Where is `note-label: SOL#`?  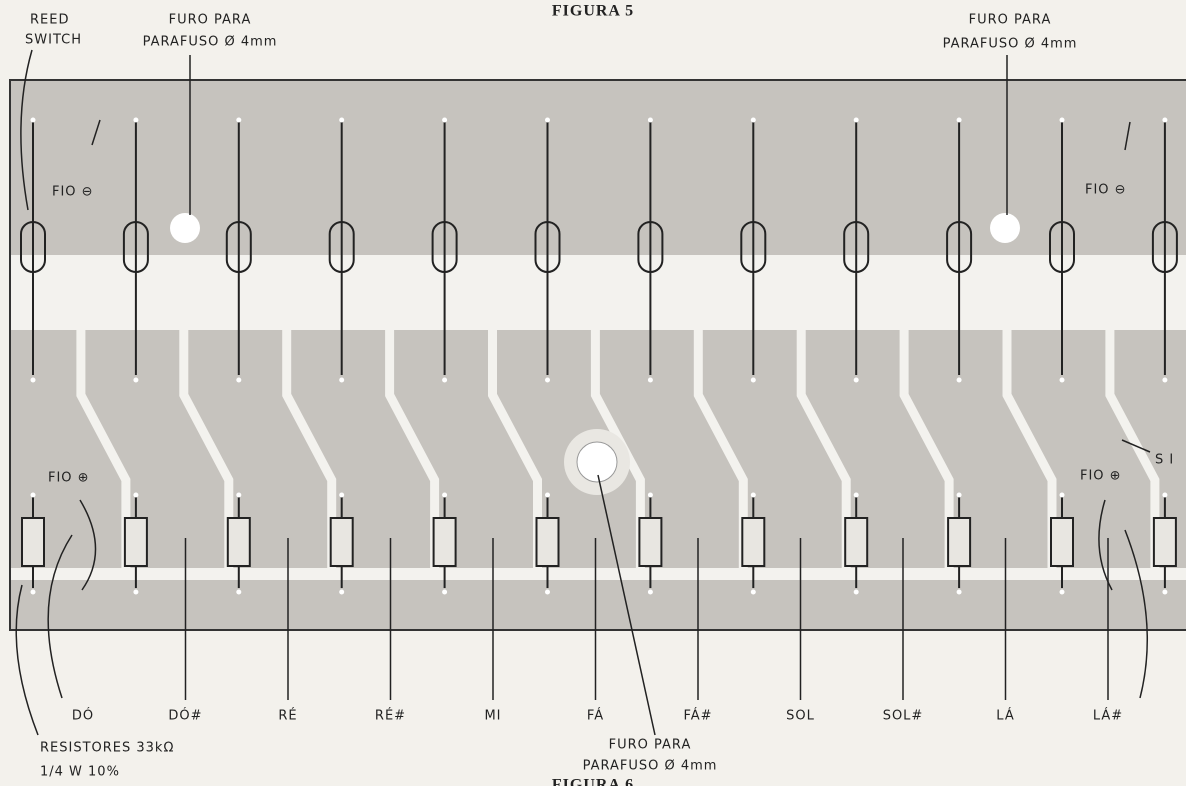 note-label: SOL# is located at coordinates (903, 716).